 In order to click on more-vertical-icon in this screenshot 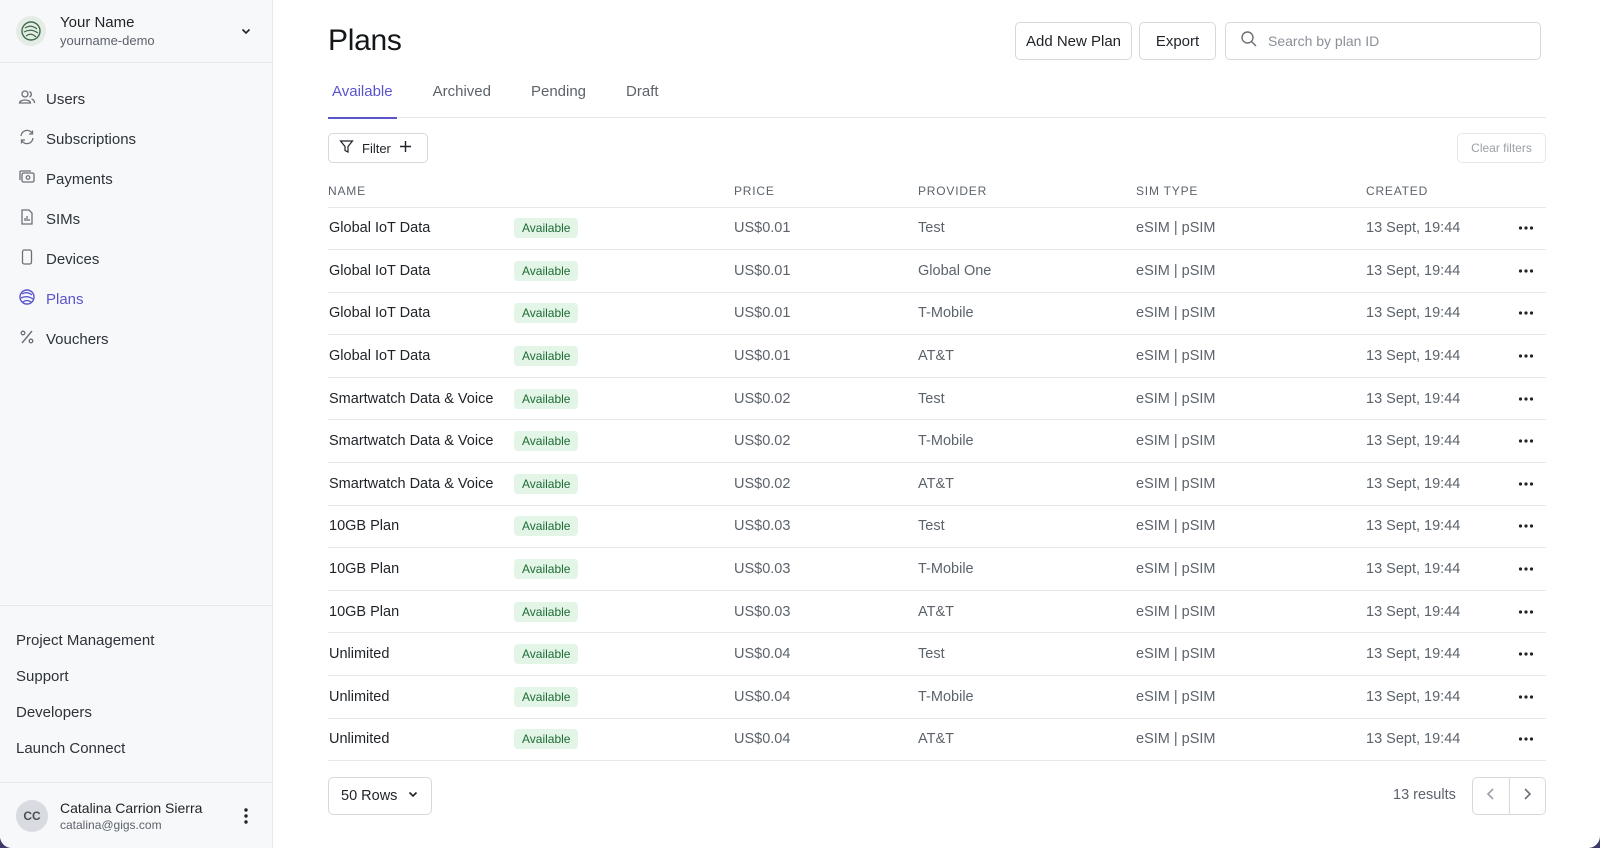, I will do `click(246, 816)`.